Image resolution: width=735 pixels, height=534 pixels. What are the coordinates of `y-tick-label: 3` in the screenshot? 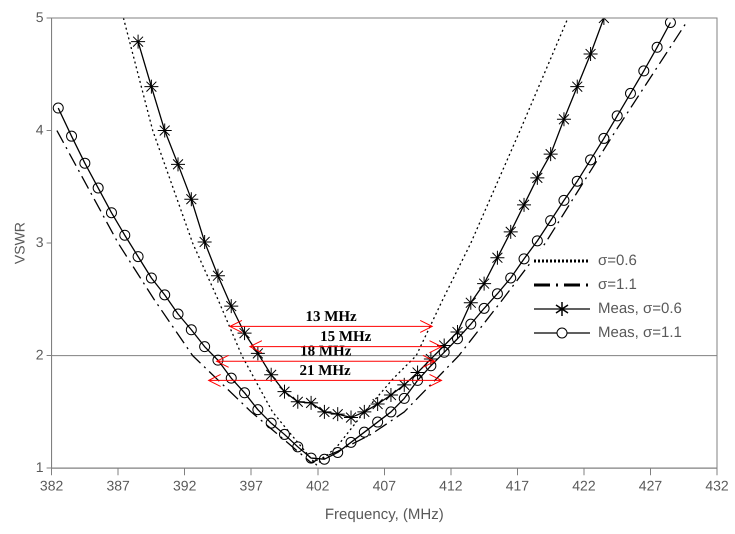 It's located at (40, 242).